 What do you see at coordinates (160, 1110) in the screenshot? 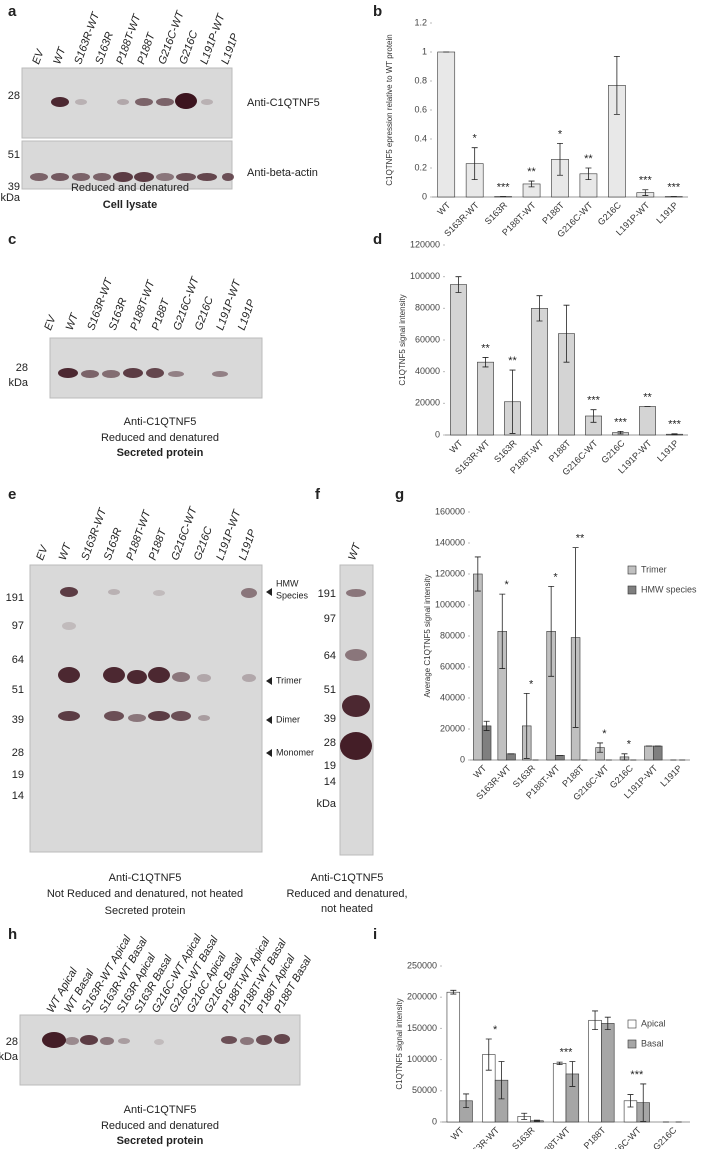
I see `caption: Anti-C1QTNF5` at bounding box center [160, 1110].